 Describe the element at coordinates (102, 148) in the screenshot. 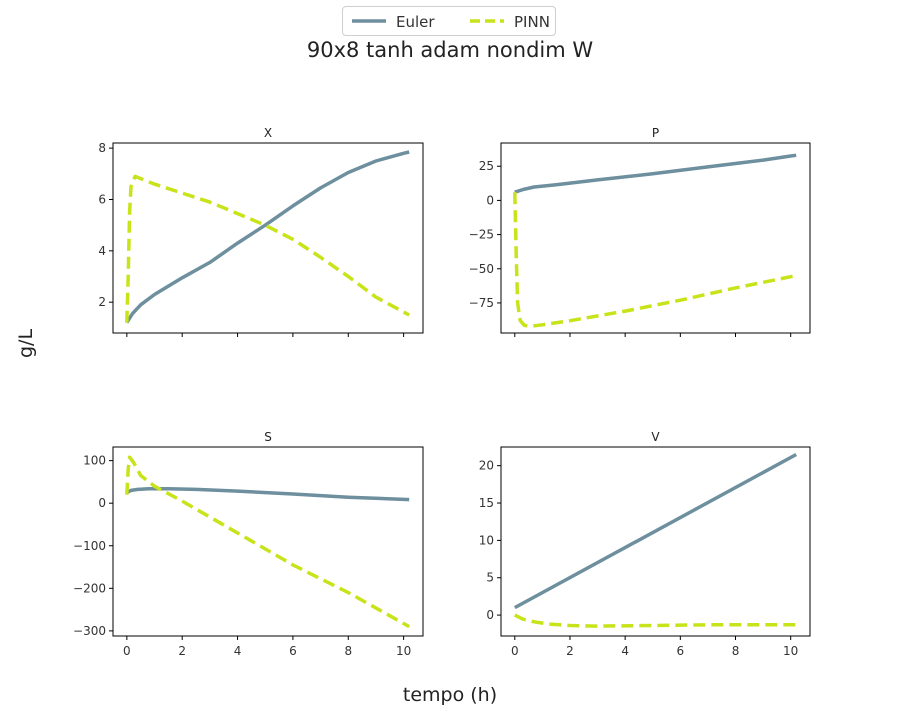

I see `y-tick-label: 8` at that location.